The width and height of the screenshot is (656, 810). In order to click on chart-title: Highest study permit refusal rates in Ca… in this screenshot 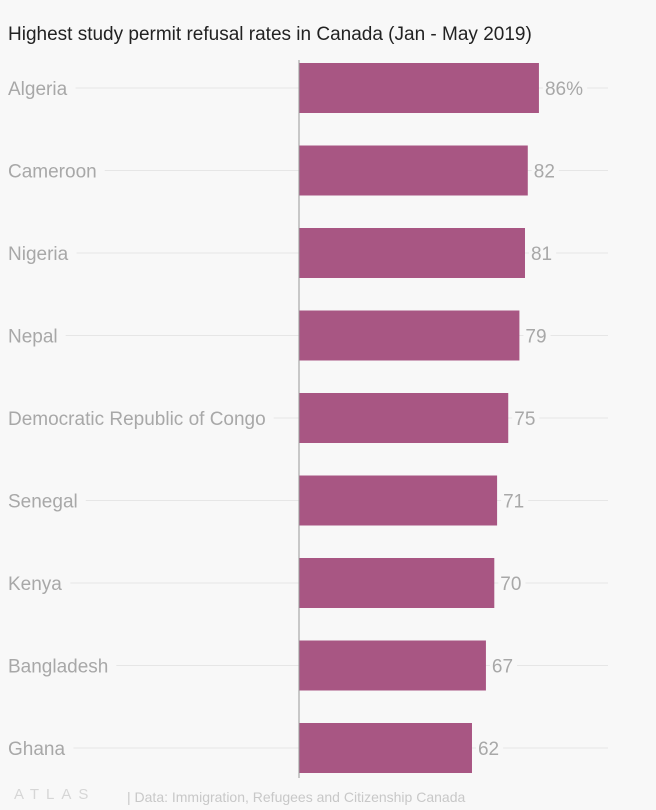, I will do `click(270, 34)`.